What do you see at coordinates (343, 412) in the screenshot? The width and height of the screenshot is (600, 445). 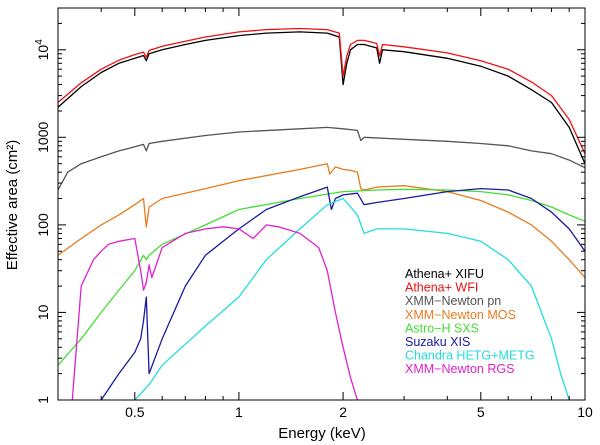 I see `x-tick-label: 2` at bounding box center [343, 412].